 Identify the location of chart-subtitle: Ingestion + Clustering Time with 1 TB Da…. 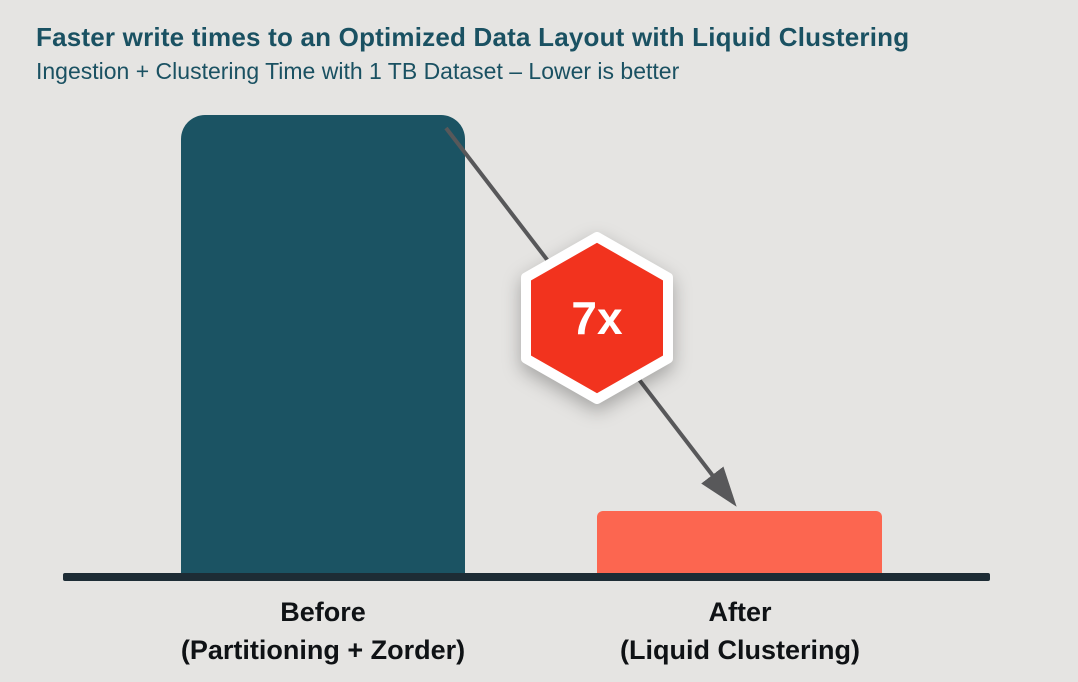
(358, 71).